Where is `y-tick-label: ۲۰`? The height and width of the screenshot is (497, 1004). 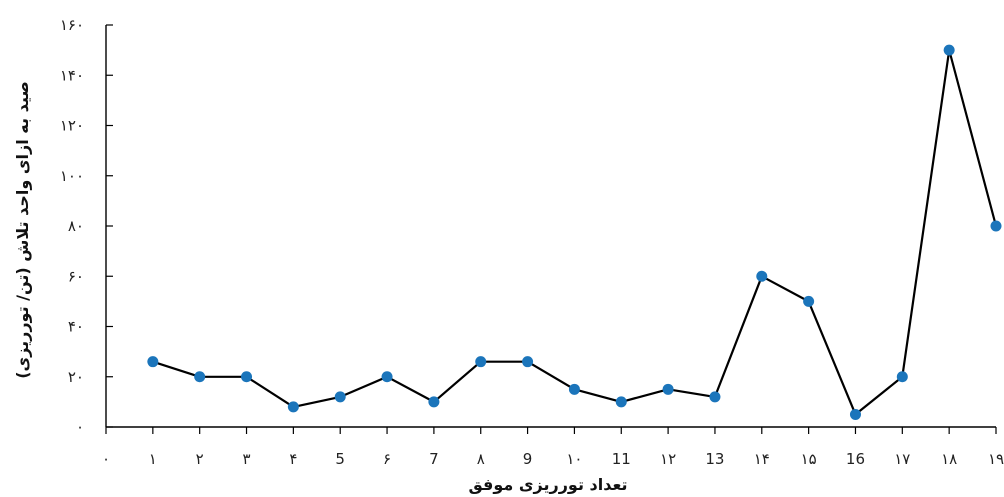 y-tick-label: ۲۰ is located at coordinates (76, 377).